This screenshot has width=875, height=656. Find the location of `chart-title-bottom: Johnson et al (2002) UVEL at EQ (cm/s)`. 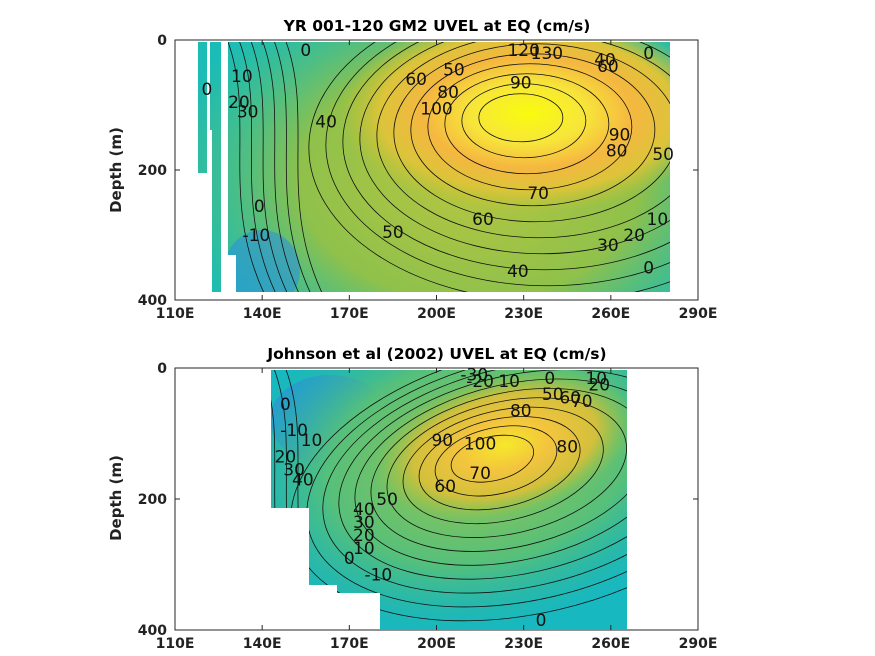

chart-title-bottom: Johnson et al (2002) UVEL at EQ (cm/s) is located at coordinates (436, 354).